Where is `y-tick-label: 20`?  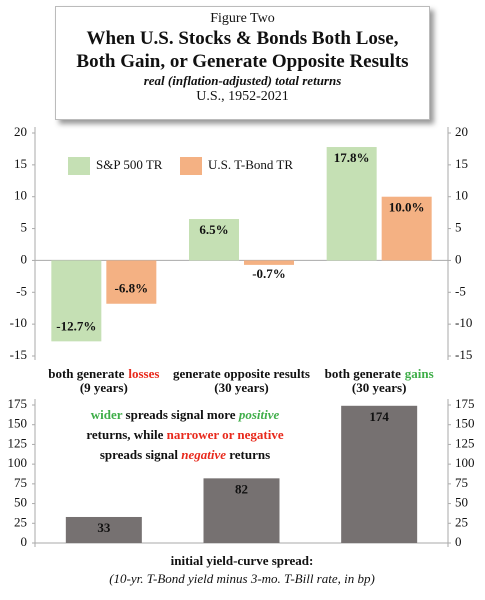 y-tick-label: 20 is located at coordinates (20, 131).